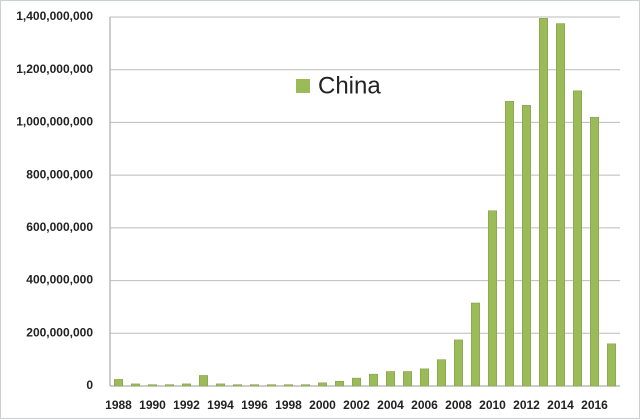 The height and width of the screenshot is (419, 640). I want to click on x-tick-label: 2012, so click(526, 405).